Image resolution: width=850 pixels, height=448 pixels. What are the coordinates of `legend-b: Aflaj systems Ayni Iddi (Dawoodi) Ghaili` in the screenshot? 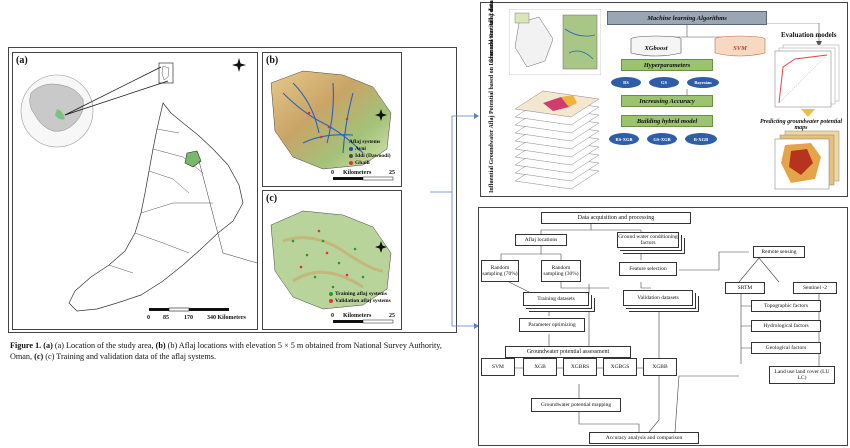 It's located at (370, 153).